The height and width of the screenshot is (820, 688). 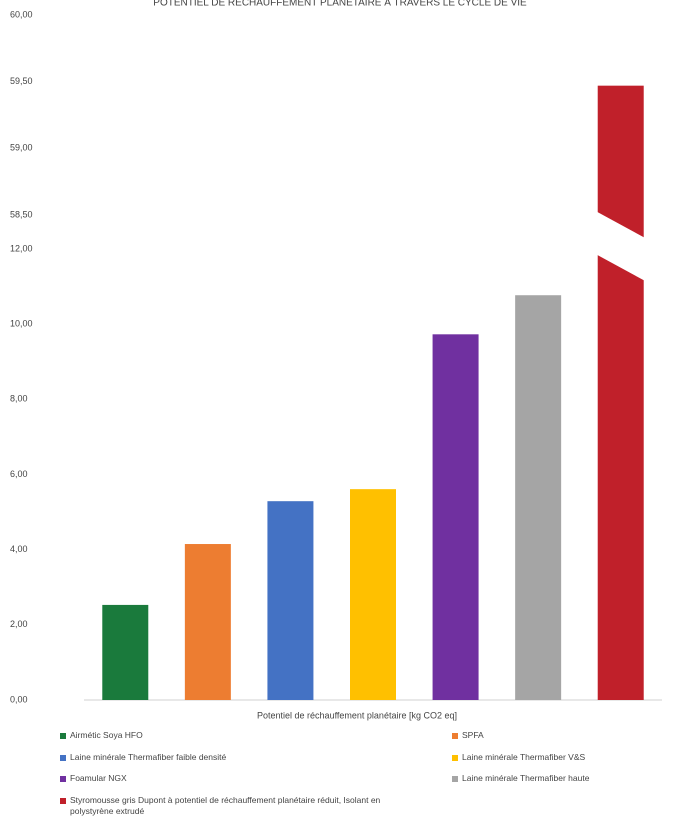 What do you see at coordinates (21, 248) in the screenshot?
I see `y-tick-label: 12,00` at bounding box center [21, 248].